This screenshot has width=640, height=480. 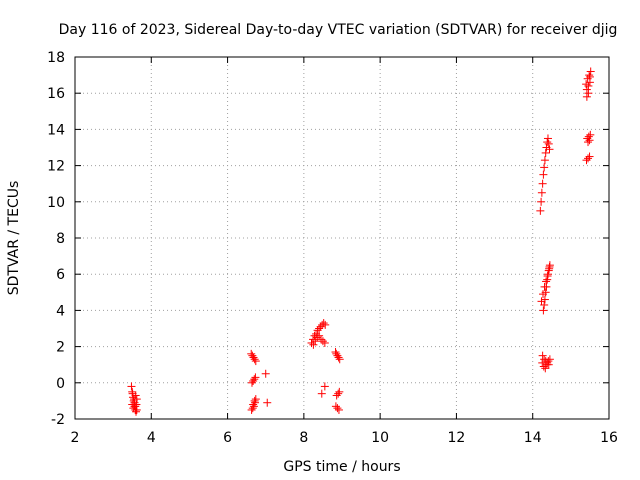 What do you see at coordinates (151, 438) in the screenshot?
I see `x-tick-label: 4` at bounding box center [151, 438].